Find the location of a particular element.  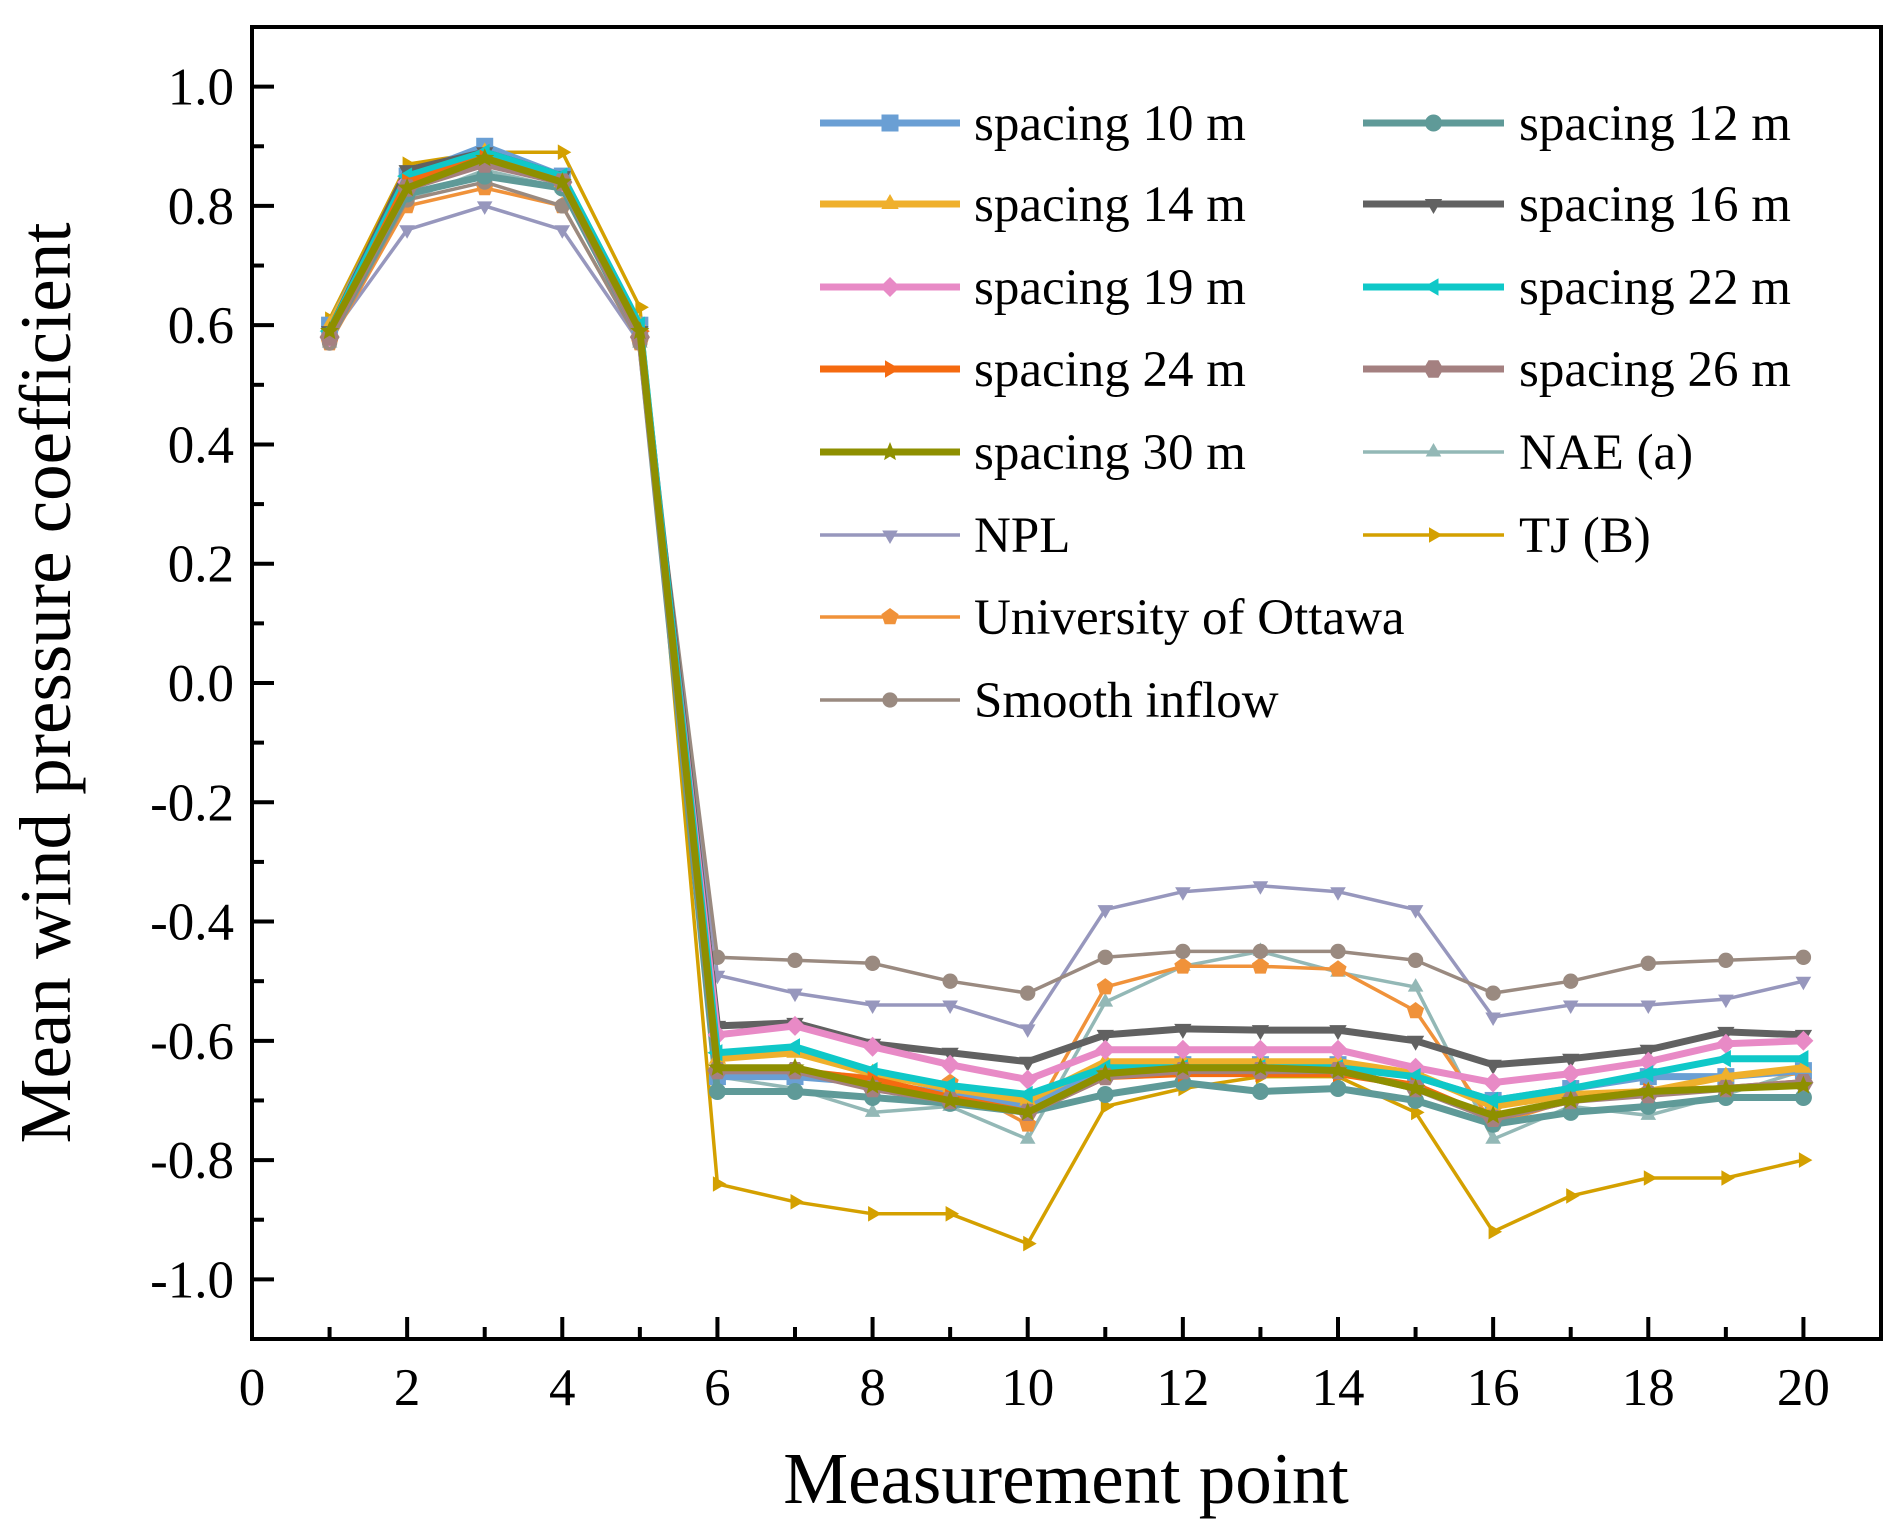

legend-item: spacing 14 m is located at coordinates (1033, 205).